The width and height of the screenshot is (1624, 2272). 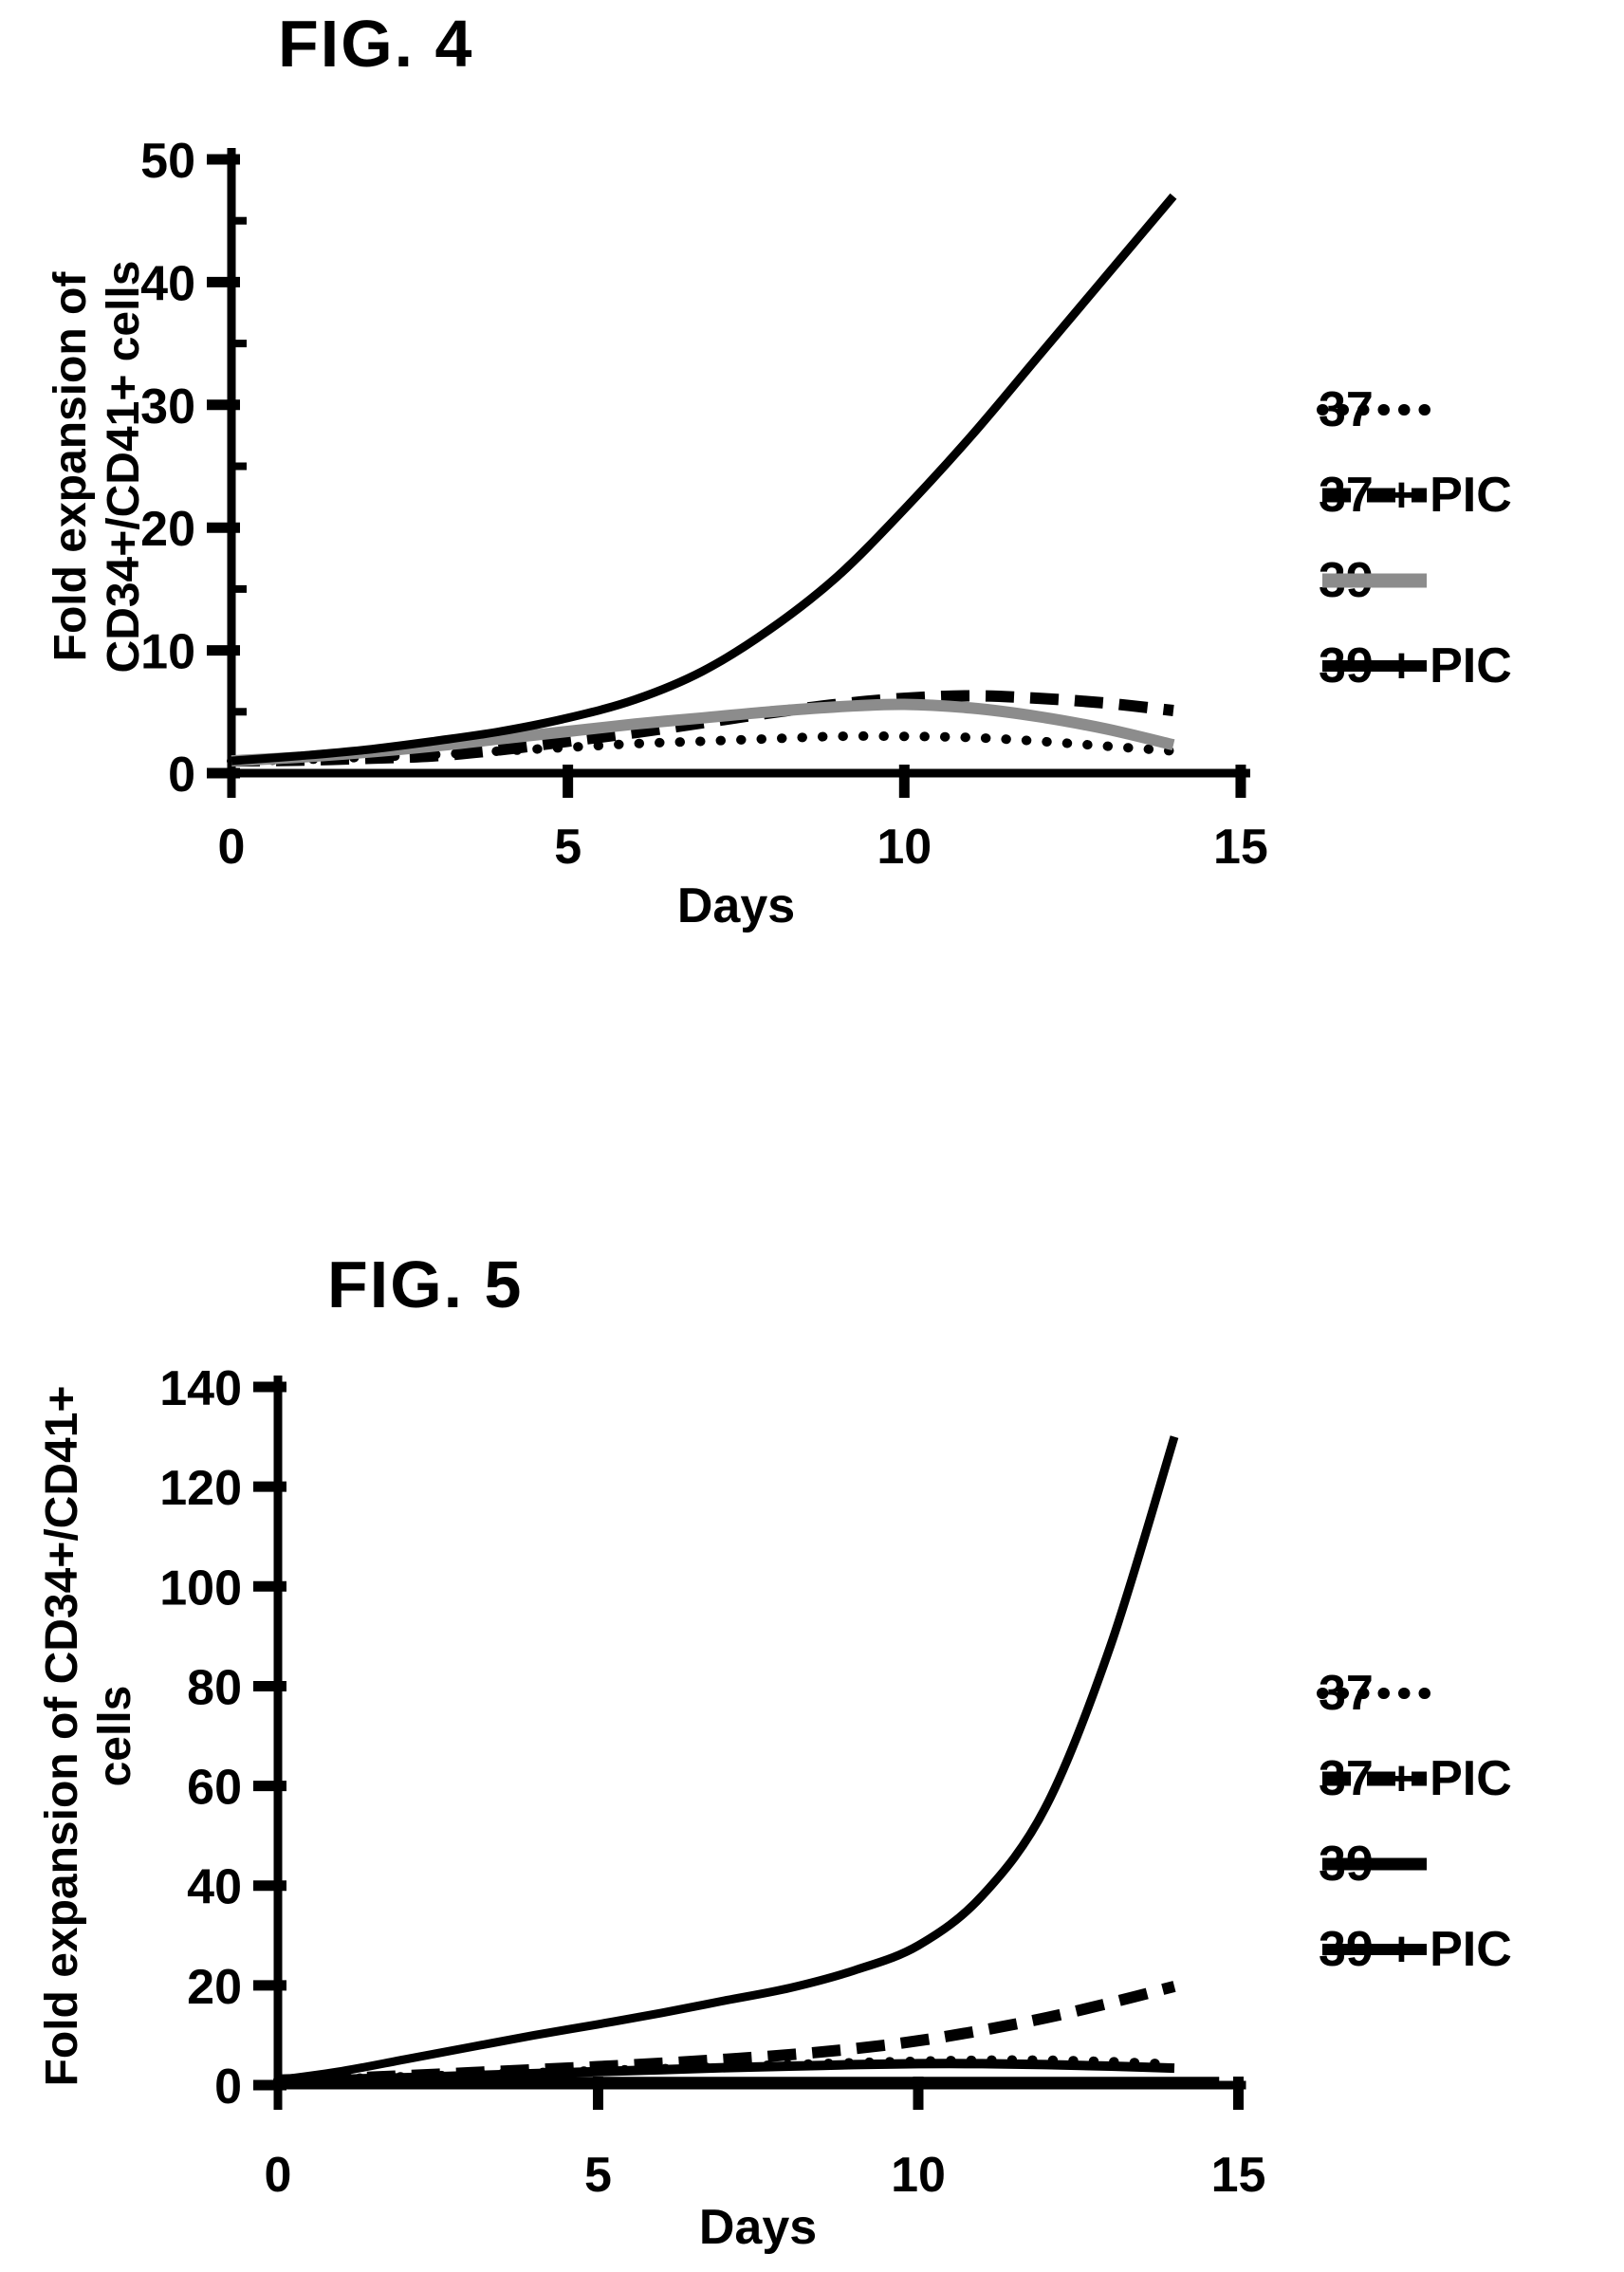 I want to click on figure-4-x-axis-title: Days, so click(x=736, y=905).